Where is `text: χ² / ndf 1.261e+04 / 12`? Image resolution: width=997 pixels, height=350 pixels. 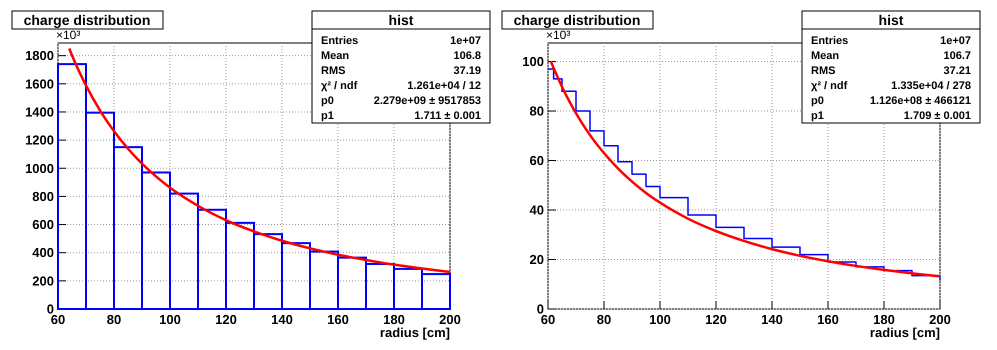 text: χ² / ndf 1.261e+04 / 12 is located at coordinates (401, 86).